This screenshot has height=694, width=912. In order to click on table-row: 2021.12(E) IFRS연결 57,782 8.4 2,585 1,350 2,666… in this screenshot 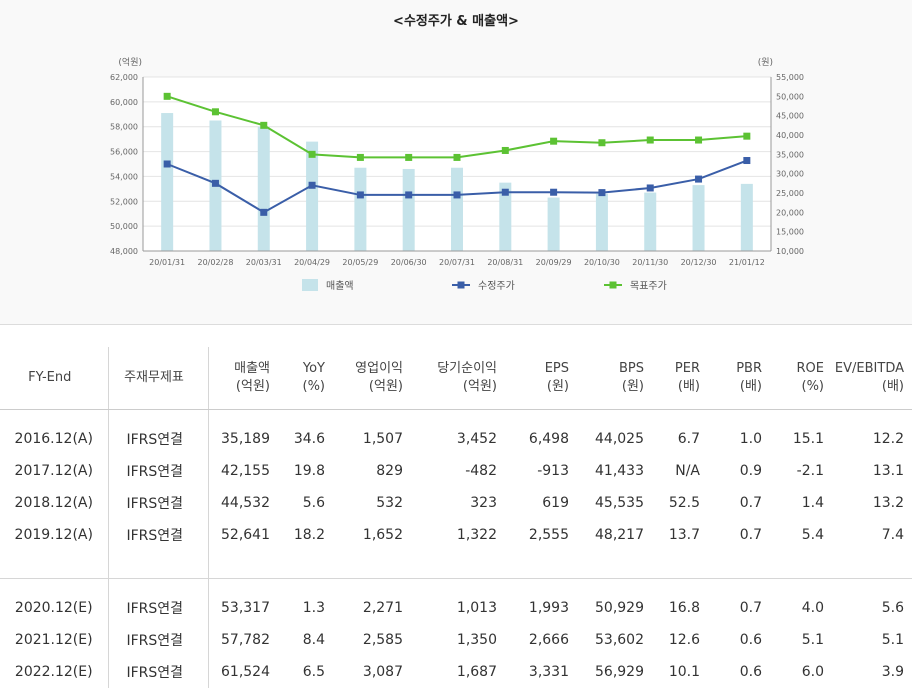, I will do `click(456, 640)`.